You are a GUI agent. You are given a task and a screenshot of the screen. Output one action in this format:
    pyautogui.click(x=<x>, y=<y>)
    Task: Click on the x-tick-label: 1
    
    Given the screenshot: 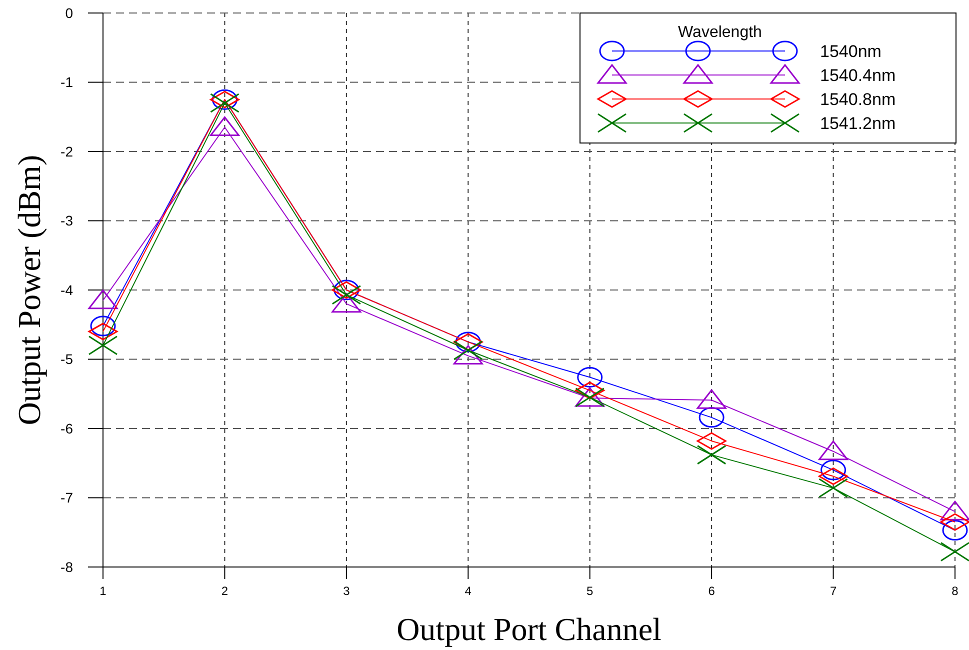 What is the action you would take?
    pyautogui.click(x=103, y=591)
    